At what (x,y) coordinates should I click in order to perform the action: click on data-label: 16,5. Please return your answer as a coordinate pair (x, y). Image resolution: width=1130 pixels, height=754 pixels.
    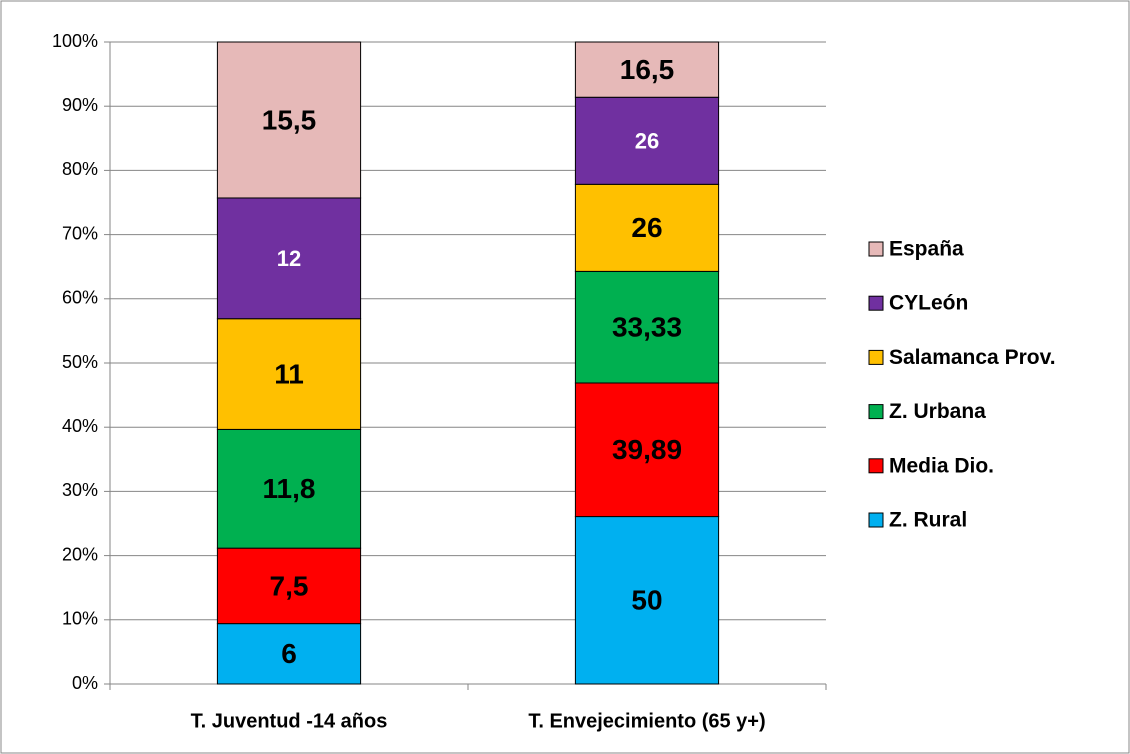
    Looking at the image, I should click on (647, 69).